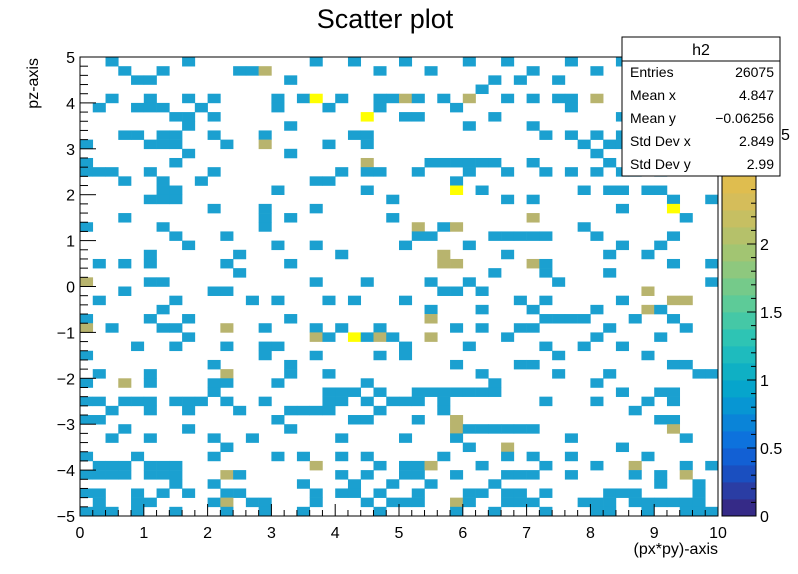 This screenshot has width=798, height=574. What do you see at coordinates (653, 95) in the screenshot?
I see `stats-row-label: Mean x` at bounding box center [653, 95].